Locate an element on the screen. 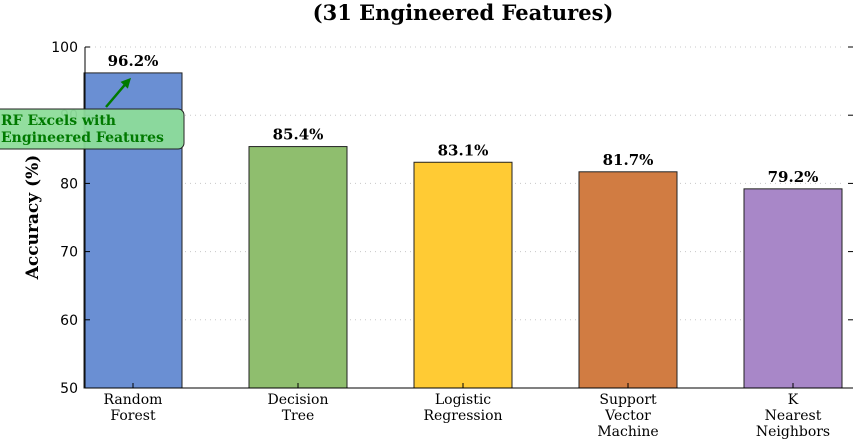  annotation: RF Excels with Engineered Features is located at coordinates (92, 113).